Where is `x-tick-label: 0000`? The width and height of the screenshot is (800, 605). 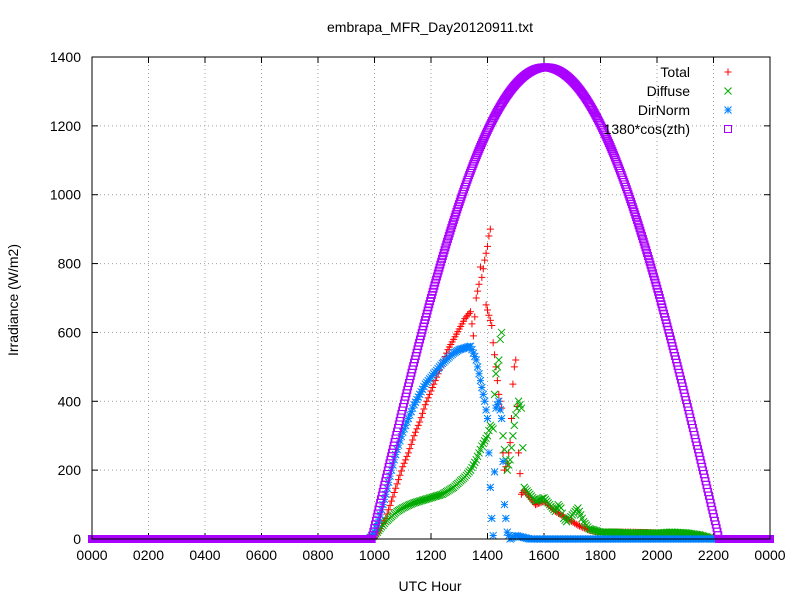 x-tick-label: 0000 is located at coordinates (769, 555).